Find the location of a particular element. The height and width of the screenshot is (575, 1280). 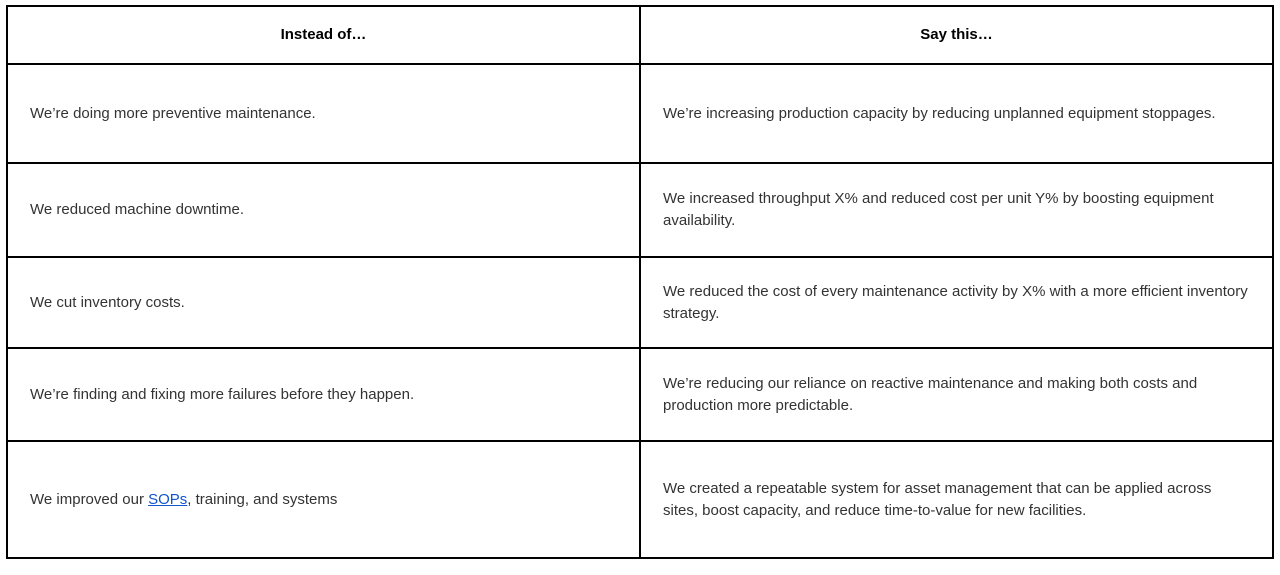

cell-instead-2: We reduced machine downtime. is located at coordinates (323, 210).